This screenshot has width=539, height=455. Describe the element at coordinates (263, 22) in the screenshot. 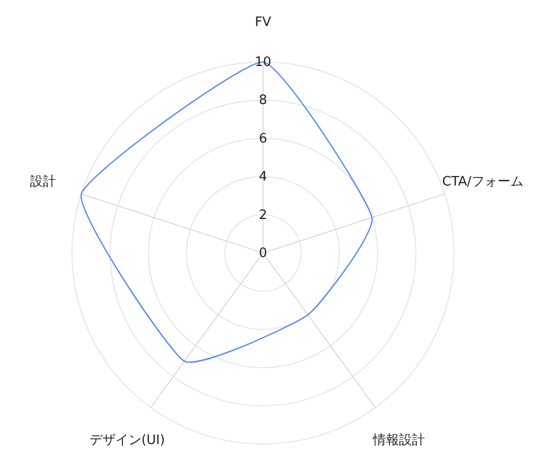

I see `spoke-label: FV` at that location.